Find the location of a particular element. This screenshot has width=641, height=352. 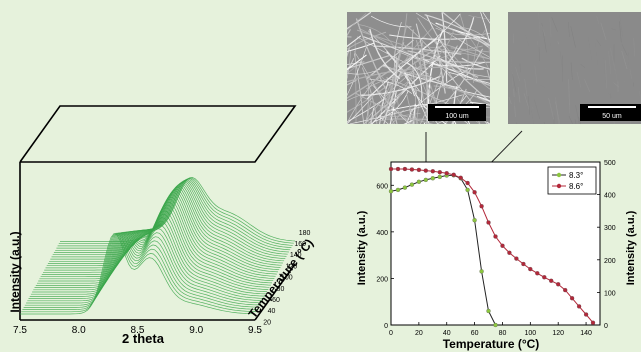

smooth-texture is located at coordinates (574, 68).